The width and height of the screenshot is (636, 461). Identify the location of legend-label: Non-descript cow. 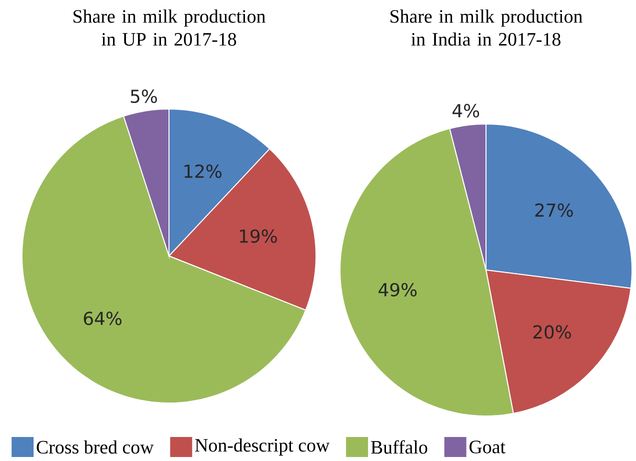
(262, 447).